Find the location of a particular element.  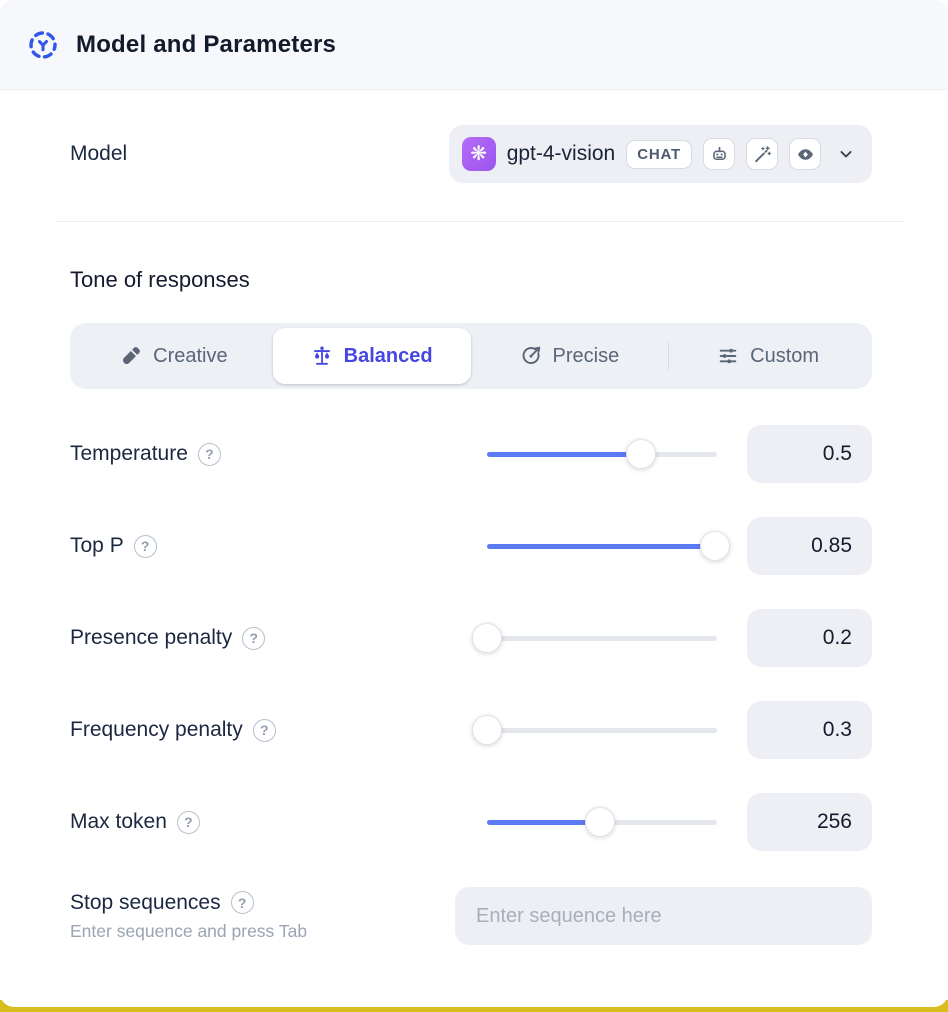

robot-icon is located at coordinates (719, 154).